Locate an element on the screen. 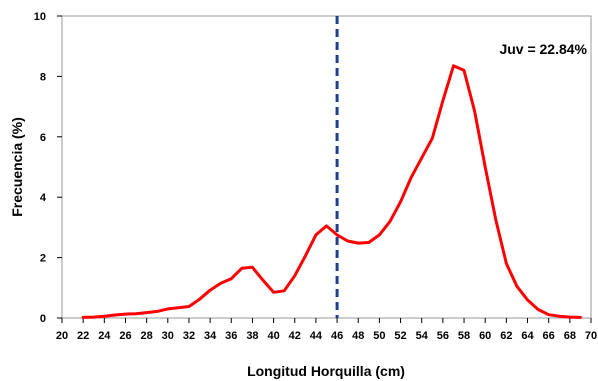 The height and width of the screenshot is (381, 598). y-axis-ticks: 0 2 4 6 8 10 is located at coordinates (48, 168).